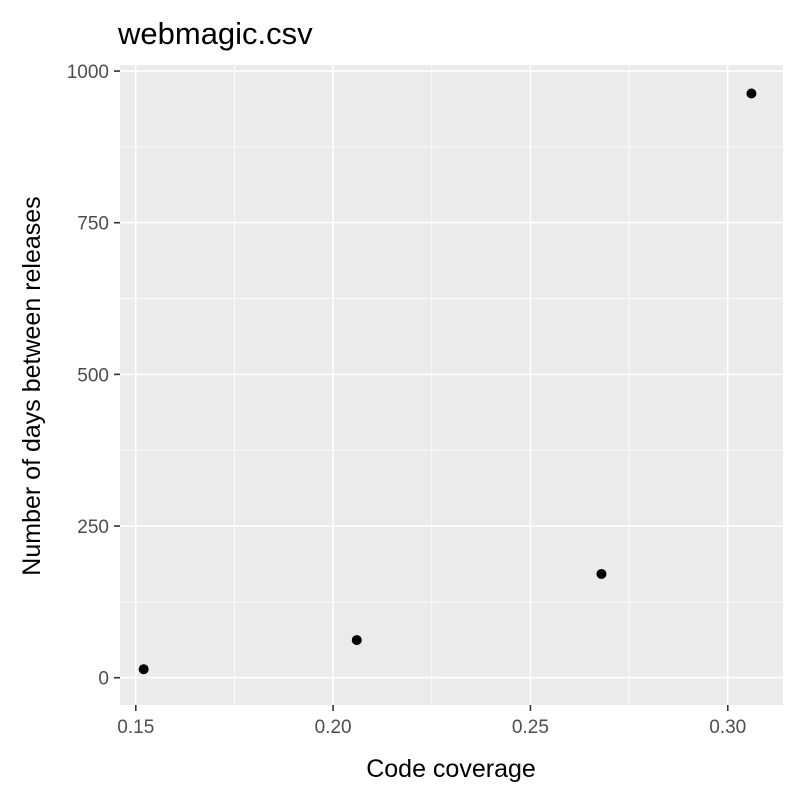 This screenshot has width=800, height=805. What do you see at coordinates (103, 679) in the screenshot?
I see `y-tick-label: 0` at bounding box center [103, 679].